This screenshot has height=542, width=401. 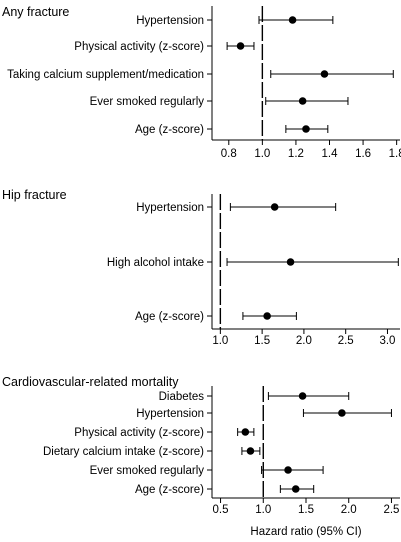 What do you see at coordinates (221, 510) in the screenshot?
I see `x-tick-label: 0.5` at bounding box center [221, 510].